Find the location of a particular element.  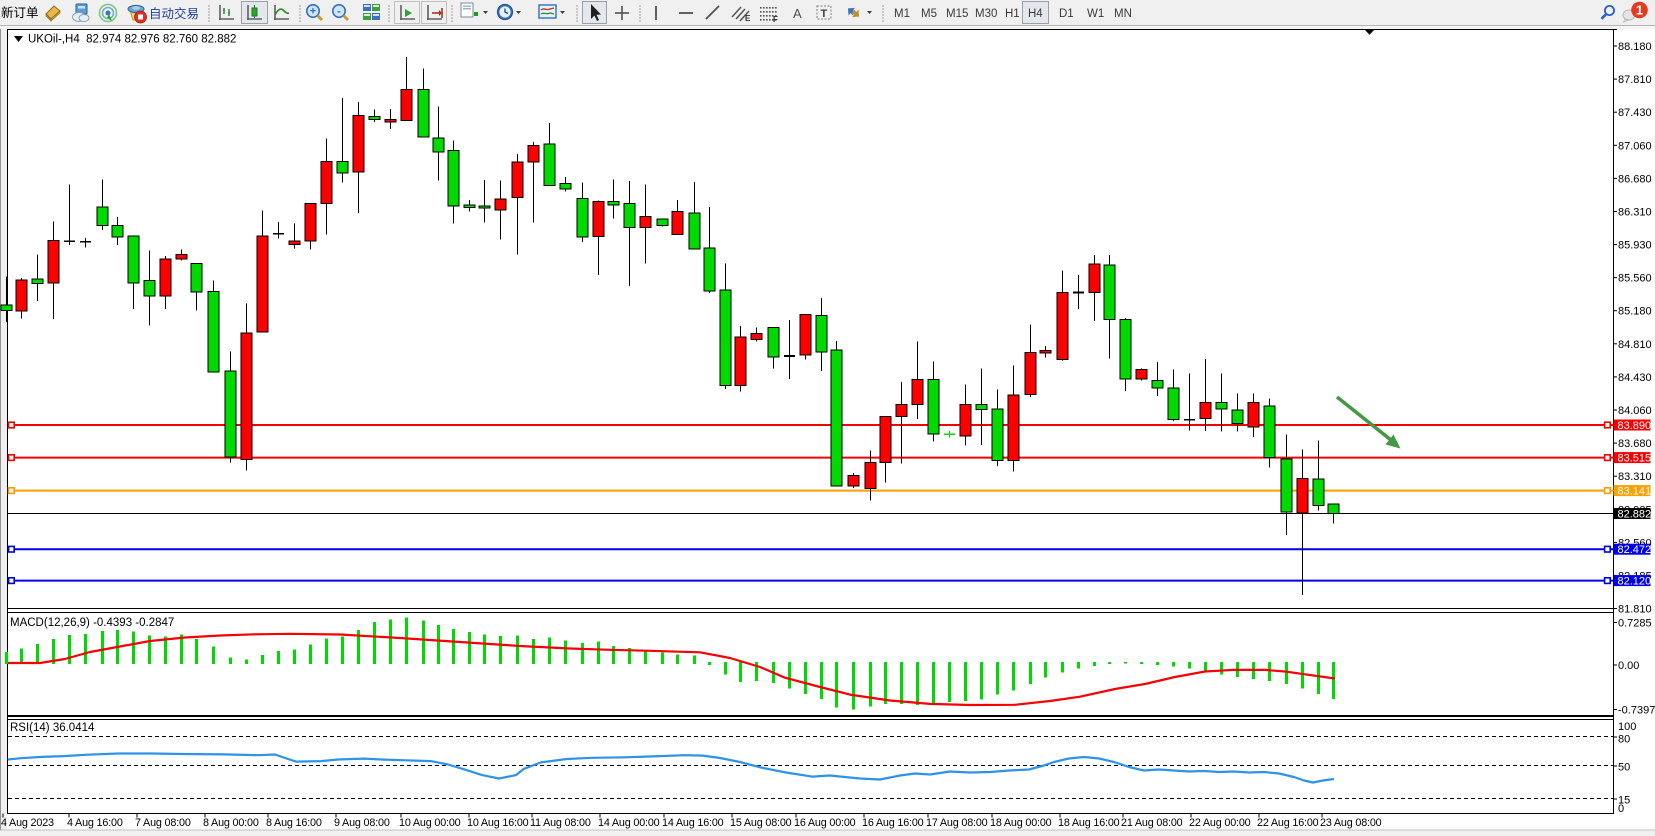

svg-text: 86.680 is located at coordinates (1635, 179).